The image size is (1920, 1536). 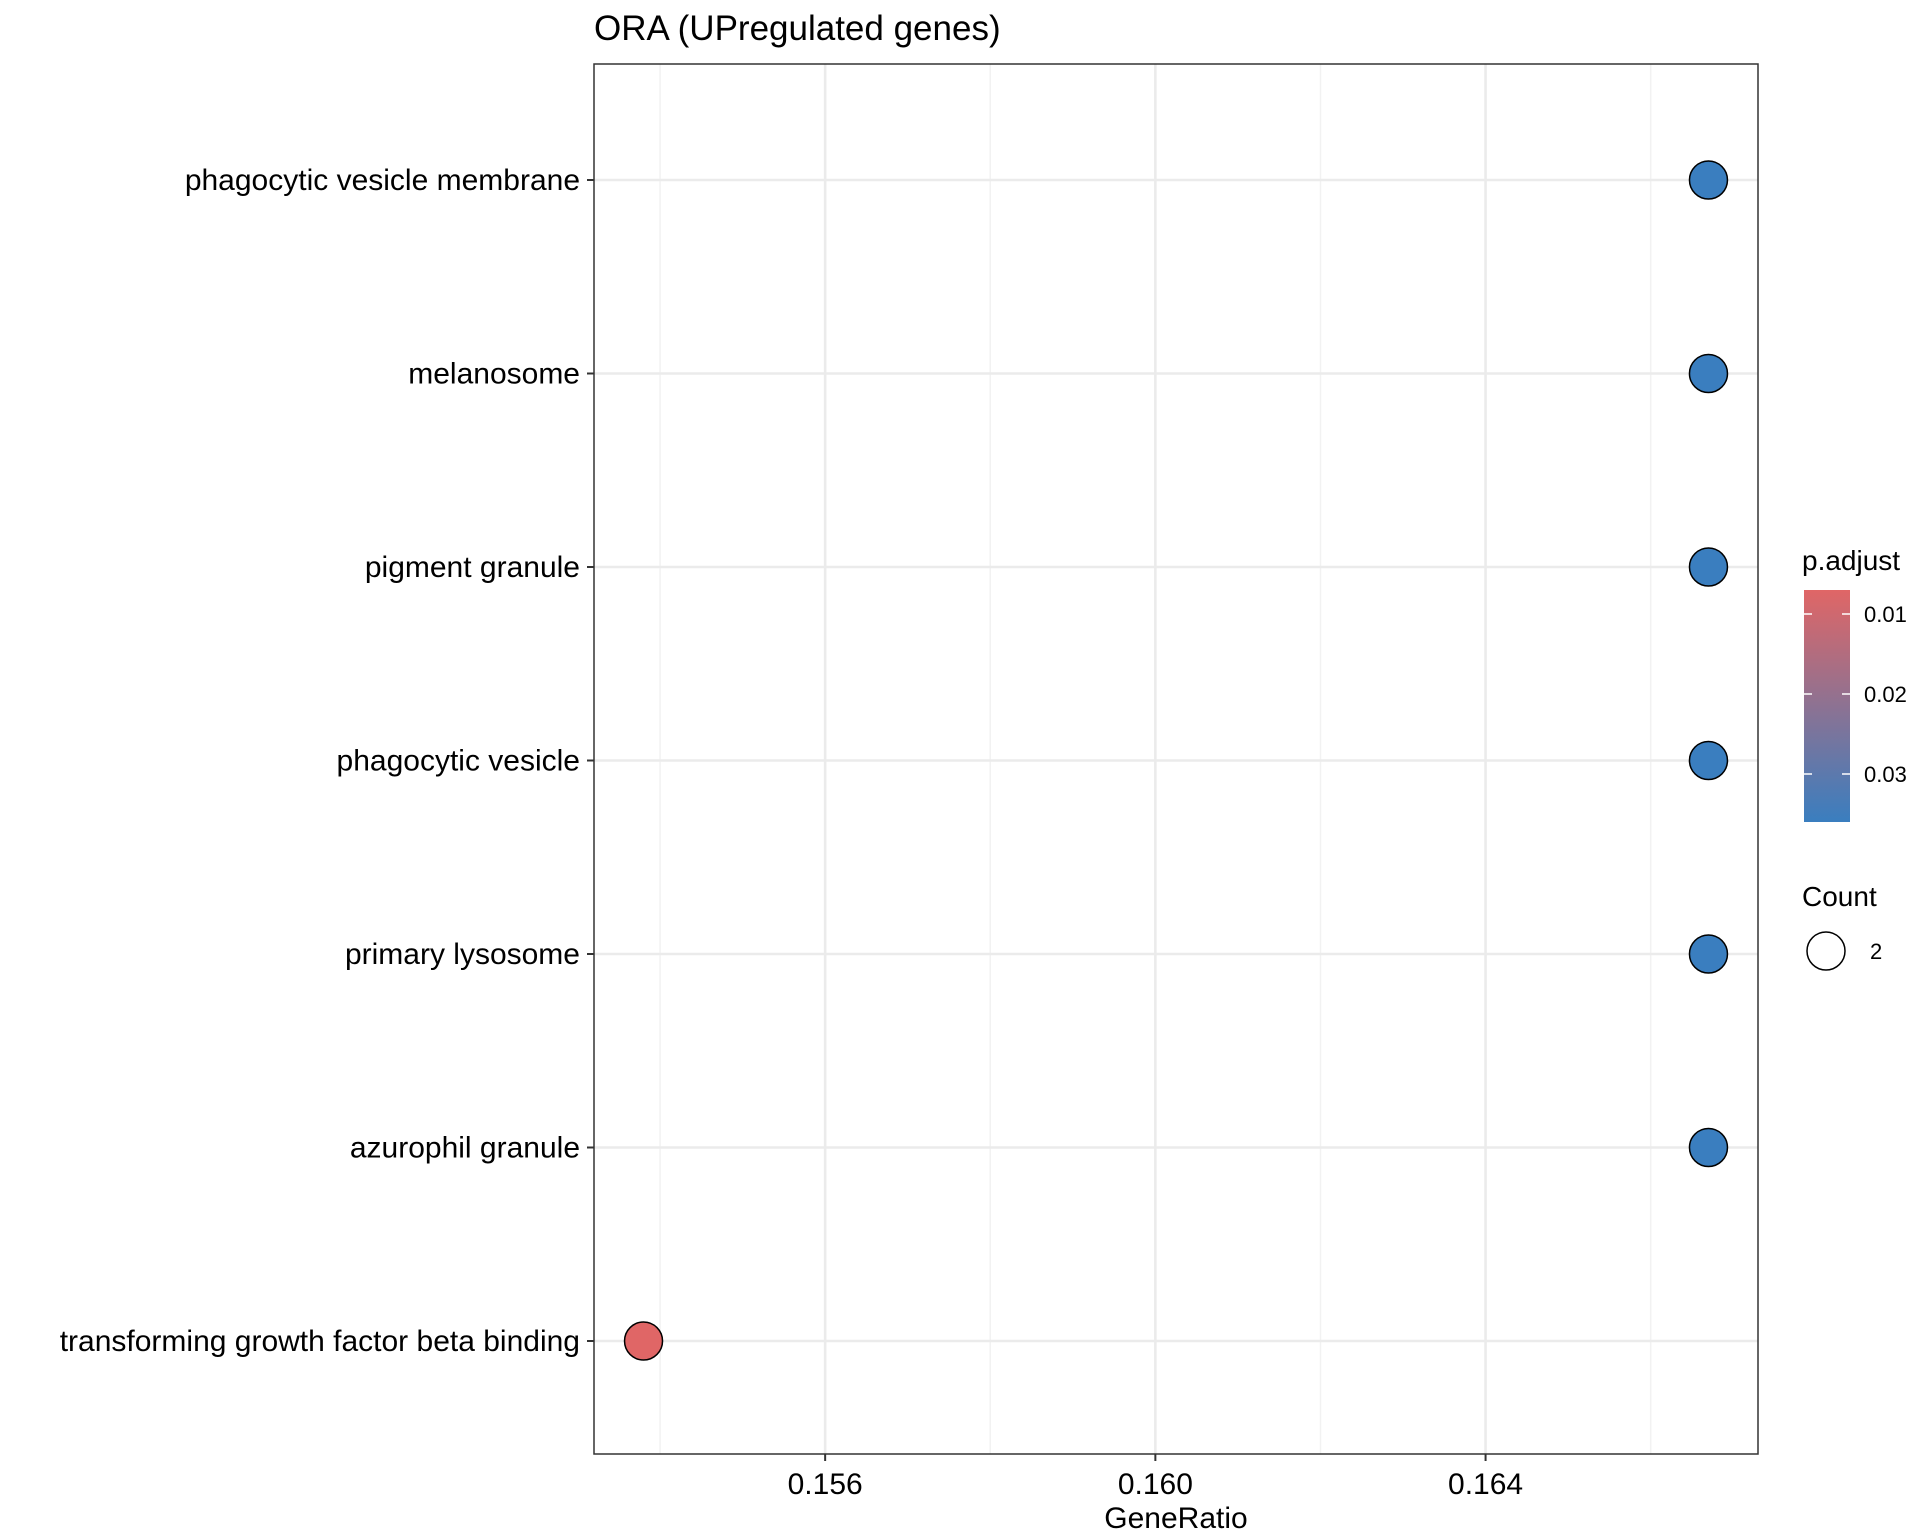 What do you see at coordinates (1485, 1484) in the screenshot?
I see `x-tick-label: 0.164` at bounding box center [1485, 1484].